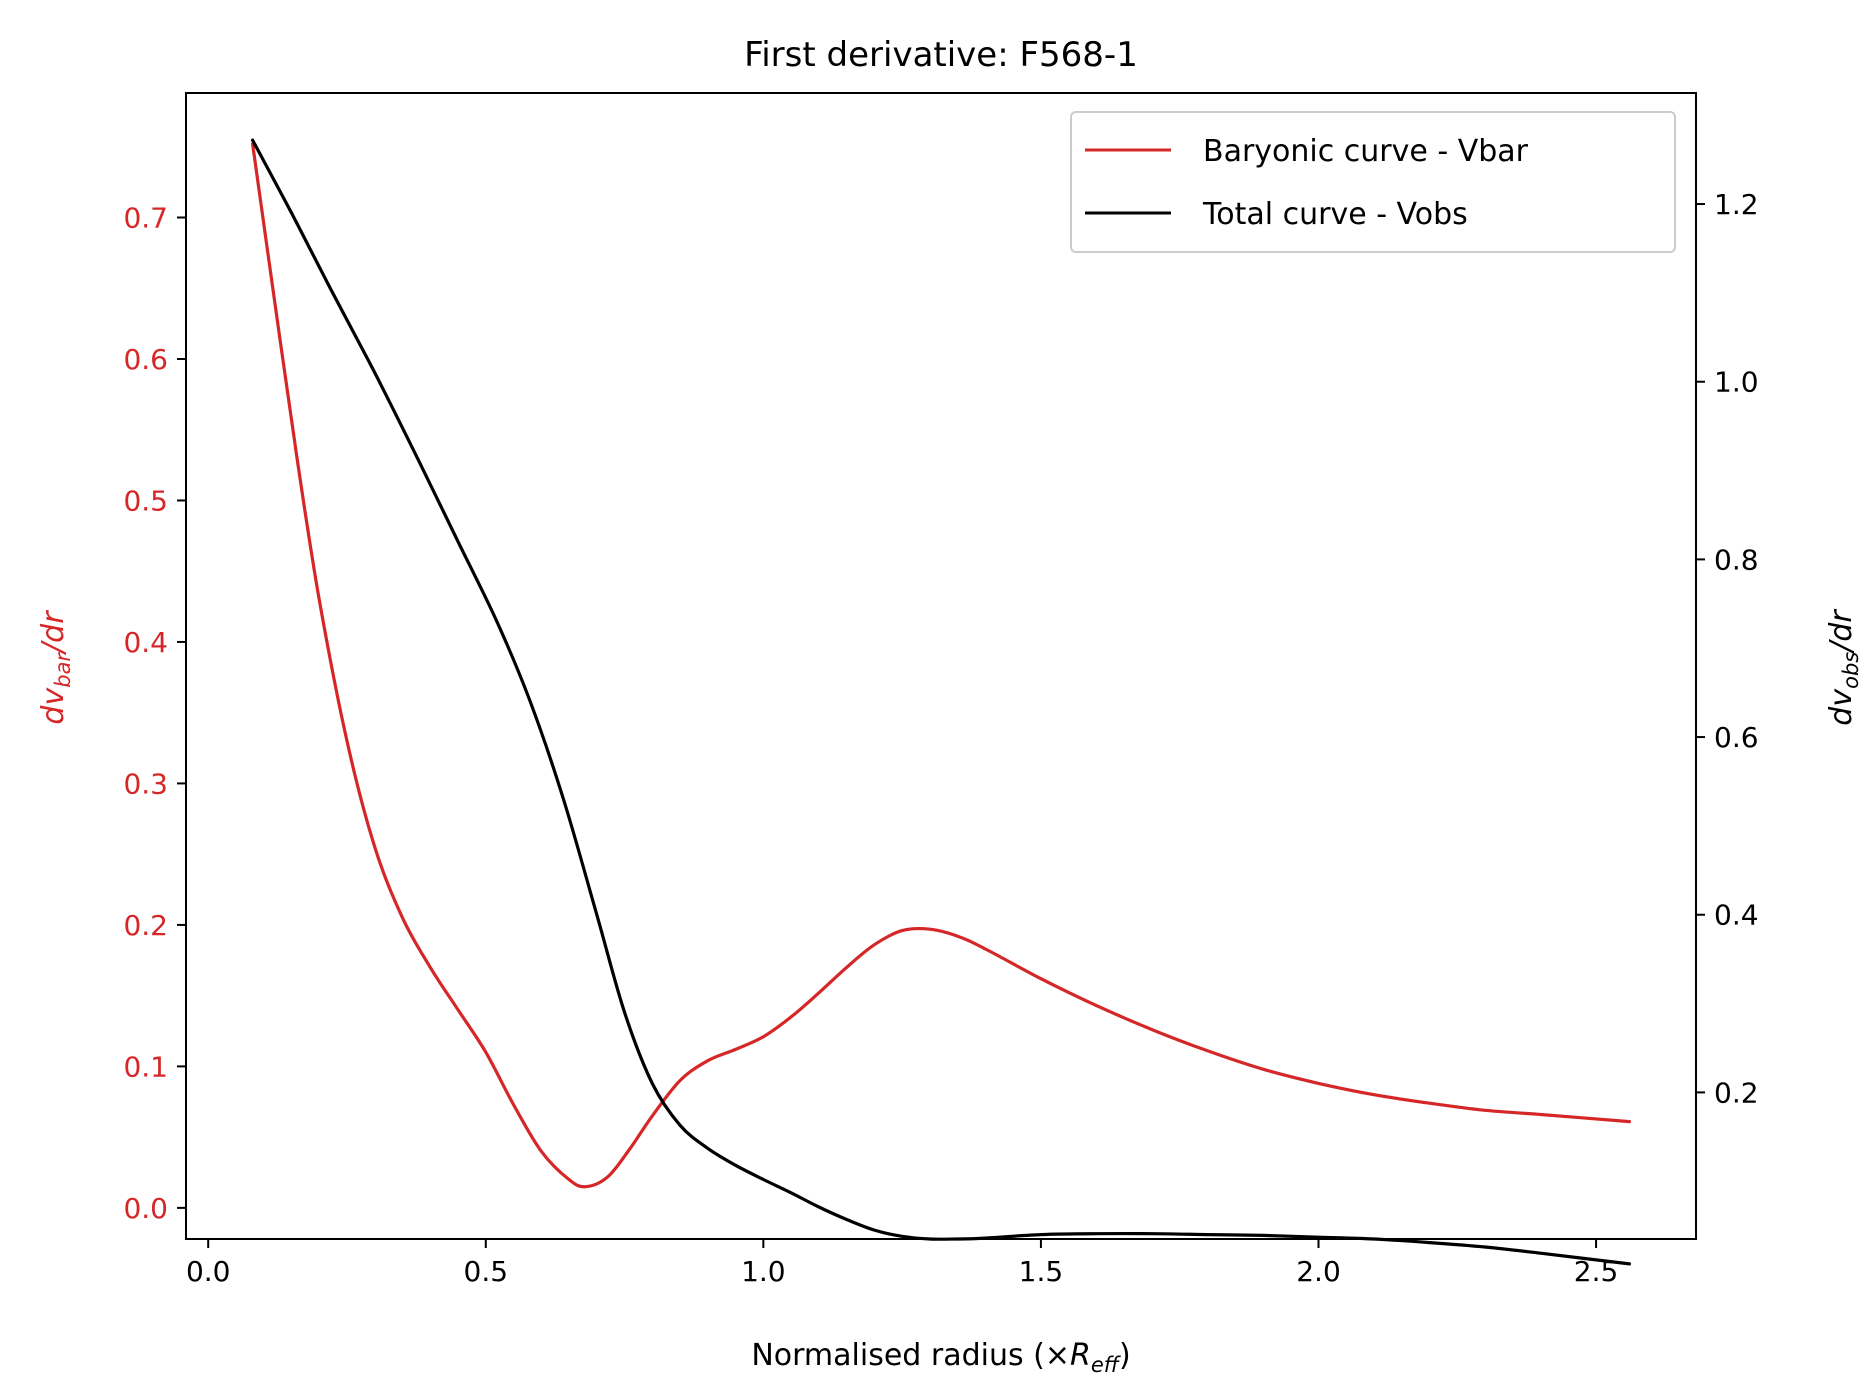  Describe the element at coordinates (763, 1271) in the screenshot. I see `x-tick-label: 1.0` at that location.